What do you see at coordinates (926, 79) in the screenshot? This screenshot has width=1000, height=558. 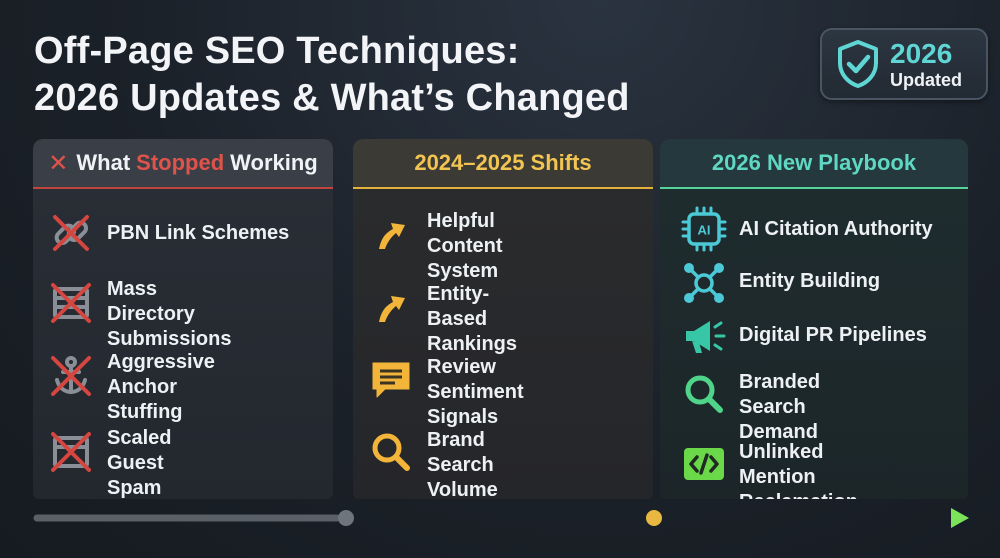 I see `badge-label: Updated` at bounding box center [926, 79].